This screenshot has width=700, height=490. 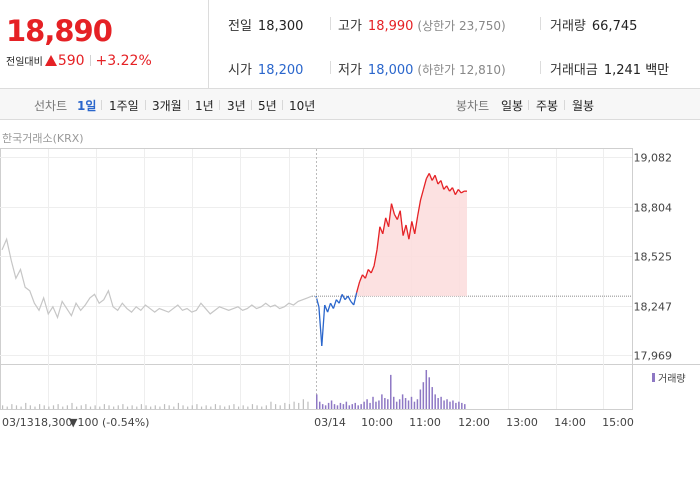 What do you see at coordinates (330, 422) in the screenshot?
I see `x-tick-label: 03/14` at bounding box center [330, 422].